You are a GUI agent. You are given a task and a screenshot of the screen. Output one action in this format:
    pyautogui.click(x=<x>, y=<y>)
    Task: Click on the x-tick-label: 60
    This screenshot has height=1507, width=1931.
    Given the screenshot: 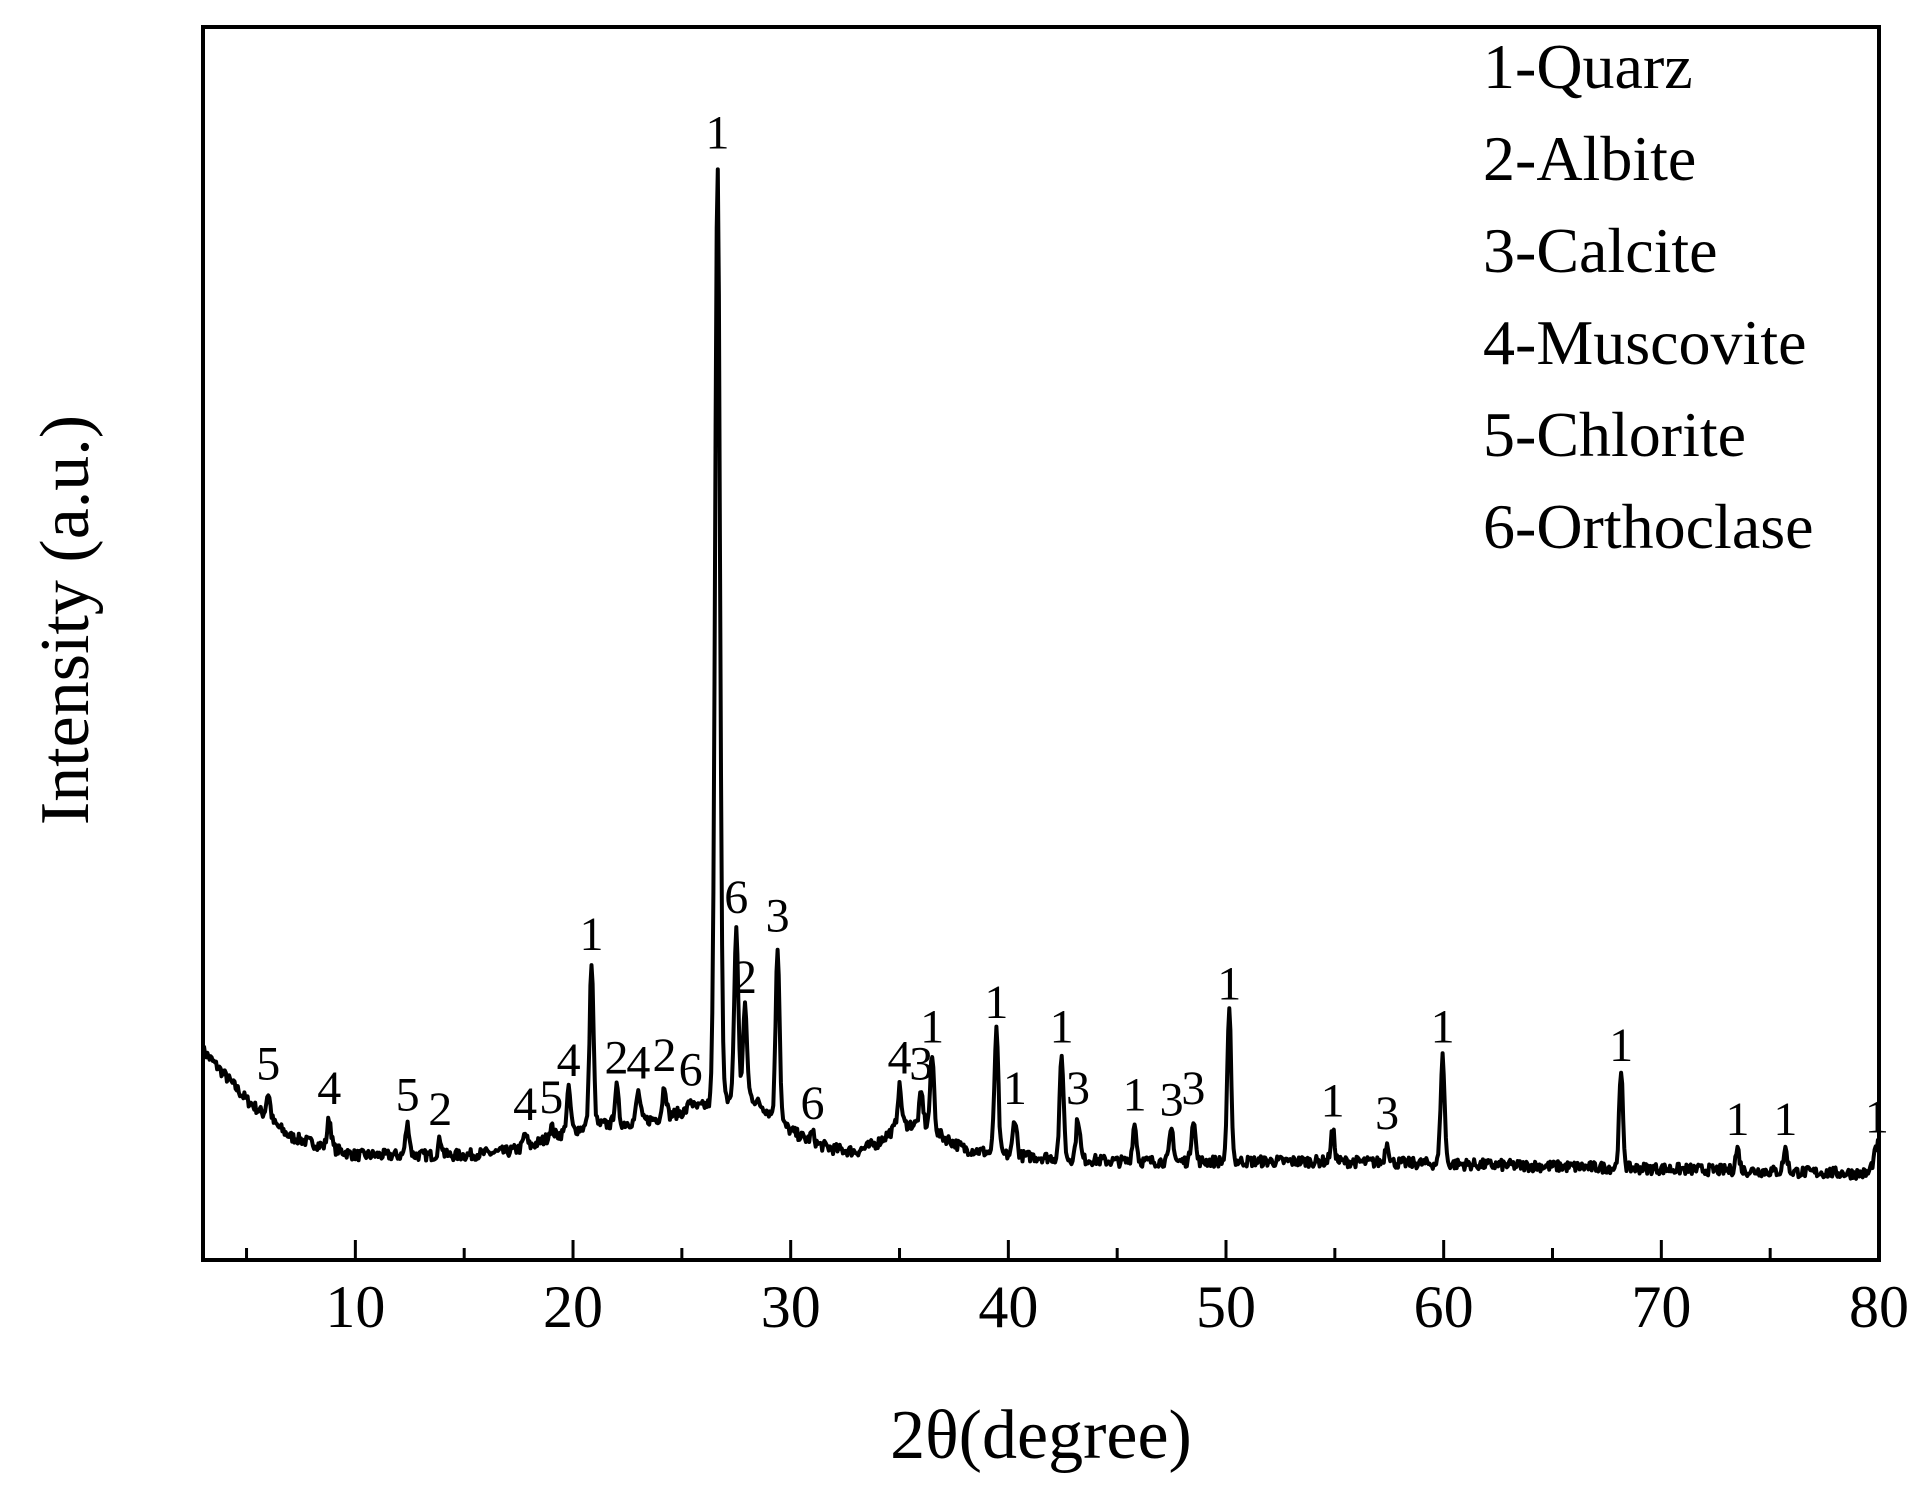 What is the action you would take?
    pyautogui.click(x=1444, y=1307)
    